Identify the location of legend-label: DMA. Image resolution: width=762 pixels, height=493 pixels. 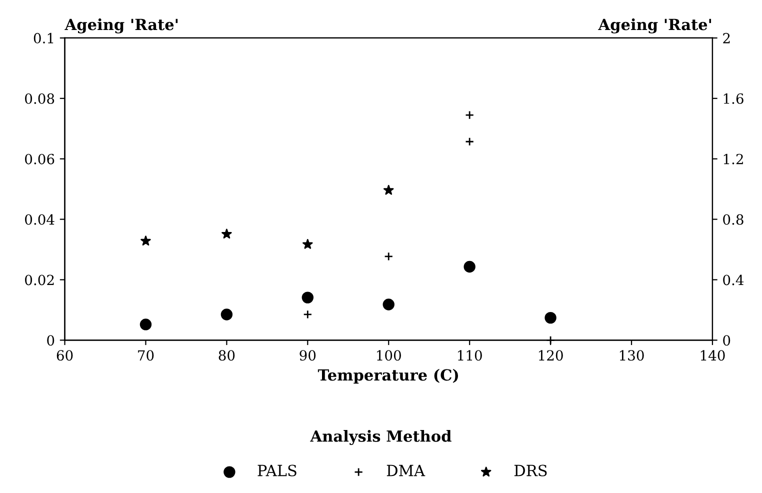
(406, 470).